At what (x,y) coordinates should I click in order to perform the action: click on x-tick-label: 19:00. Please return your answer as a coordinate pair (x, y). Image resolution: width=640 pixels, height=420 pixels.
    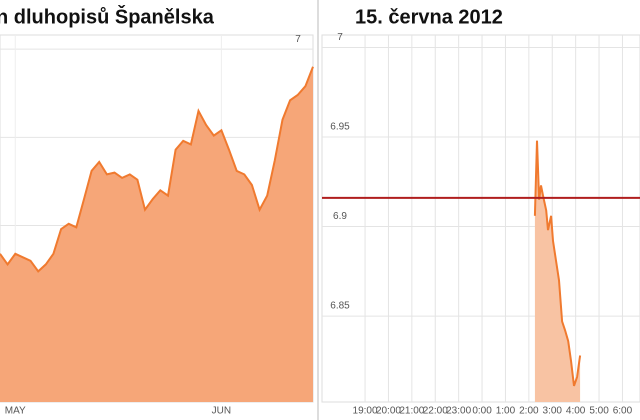
    Looking at the image, I should click on (365, 411).